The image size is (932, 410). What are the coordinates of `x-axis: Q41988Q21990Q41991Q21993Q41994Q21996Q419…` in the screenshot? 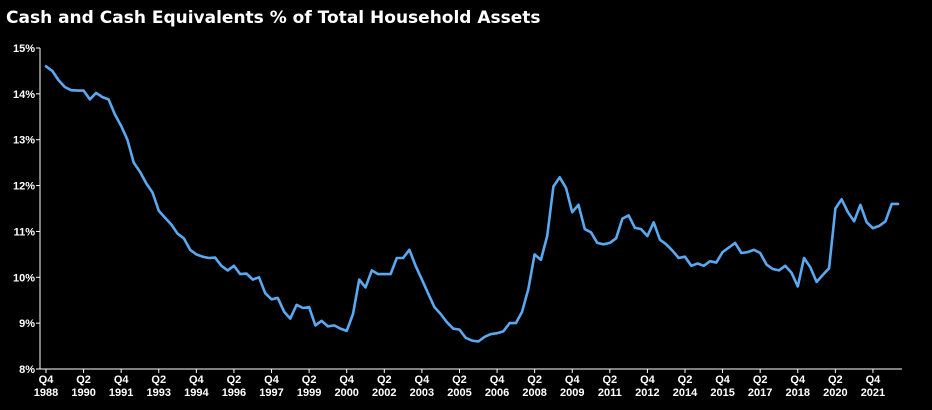 It's located at (468, 383).